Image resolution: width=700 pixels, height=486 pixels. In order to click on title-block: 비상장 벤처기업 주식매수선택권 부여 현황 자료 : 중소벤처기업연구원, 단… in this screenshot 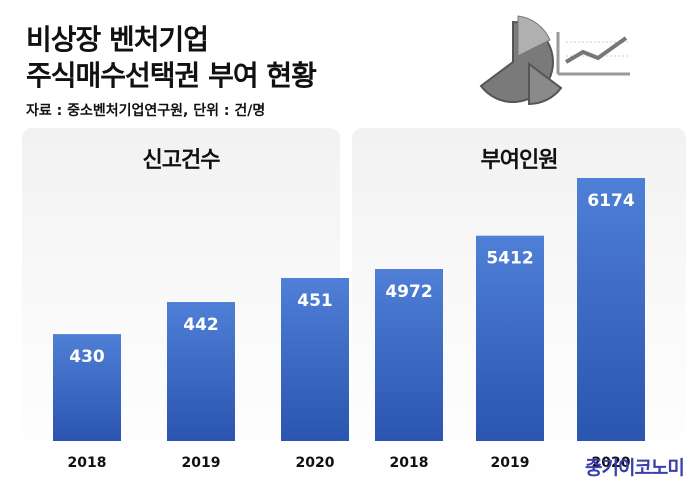, I will do `click(171, 71)`.